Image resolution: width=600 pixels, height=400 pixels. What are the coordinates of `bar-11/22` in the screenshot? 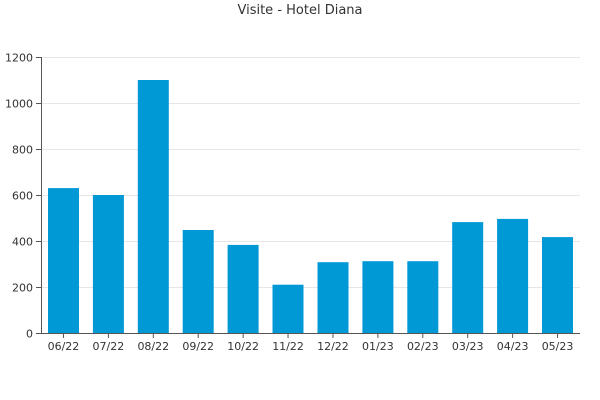 It's located at (288, 308).